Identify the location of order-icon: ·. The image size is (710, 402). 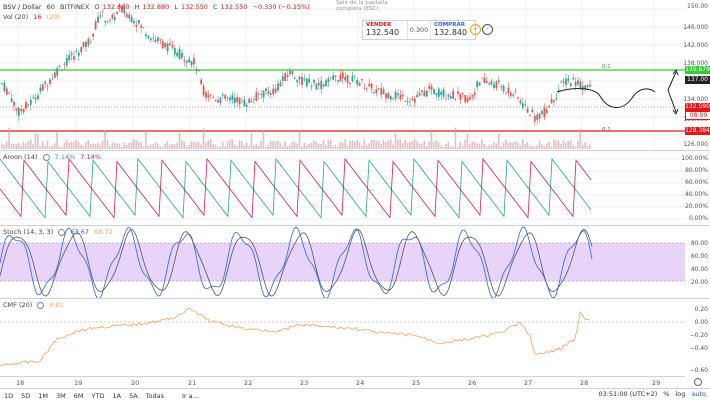
(487, 29).